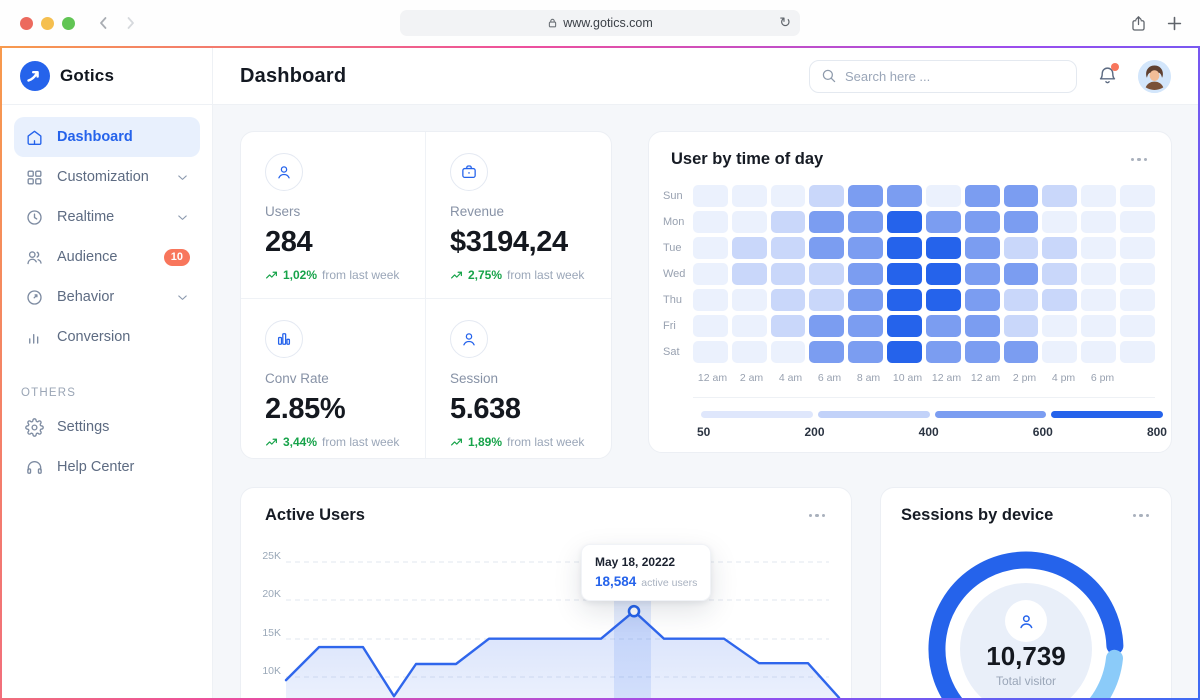 Image resolution: width=1200 pixels, height=700 pixels. I want to click on sidebar-item-label: Conversion, so click(94, 337).